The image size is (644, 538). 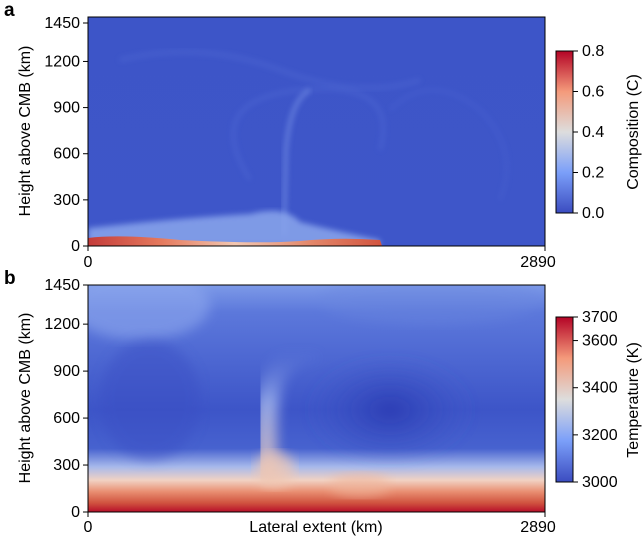 I want to click on colorbar-tick-label: 3400, so click(x=600, y=388).